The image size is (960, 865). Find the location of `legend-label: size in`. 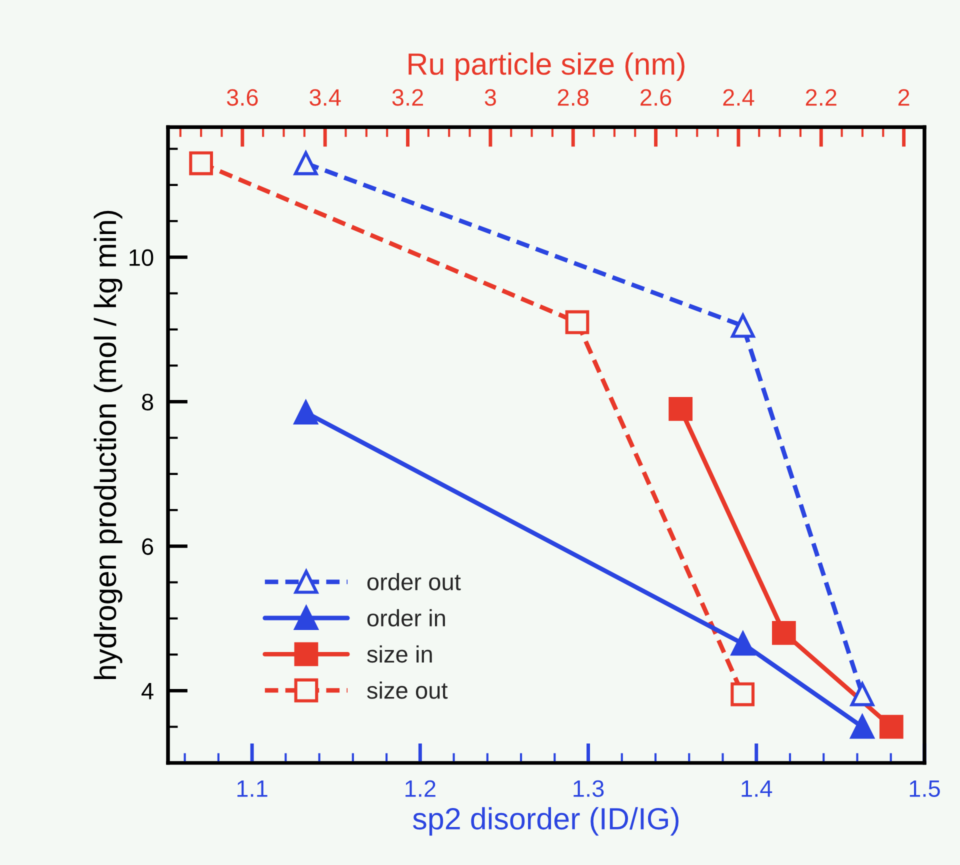

legend-label: size in is located at coordinates (399, 654).